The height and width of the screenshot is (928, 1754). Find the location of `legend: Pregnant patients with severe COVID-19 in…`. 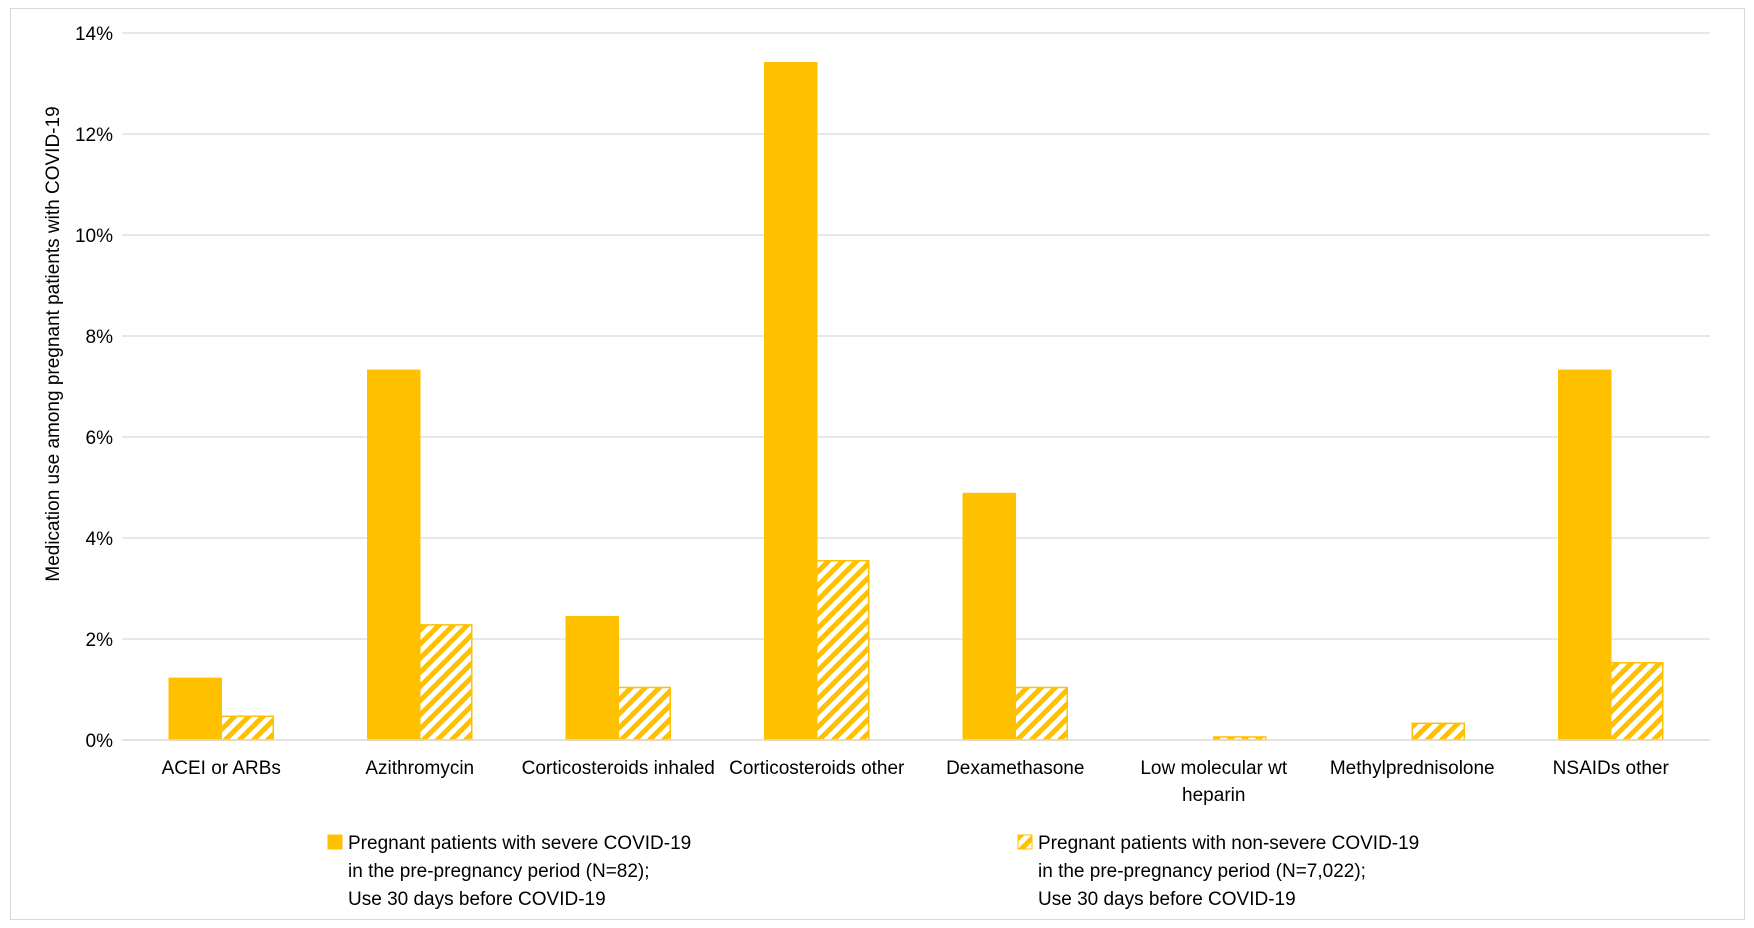

legend: Pregnant patients with severe COVID-19 in… is located at coordinates (873, 871).